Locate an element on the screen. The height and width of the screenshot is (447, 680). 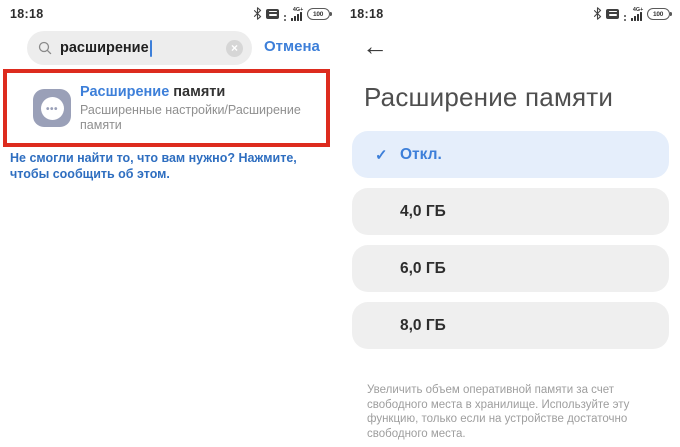
memory-extension-app-icon is located at coordinates (52, 108).